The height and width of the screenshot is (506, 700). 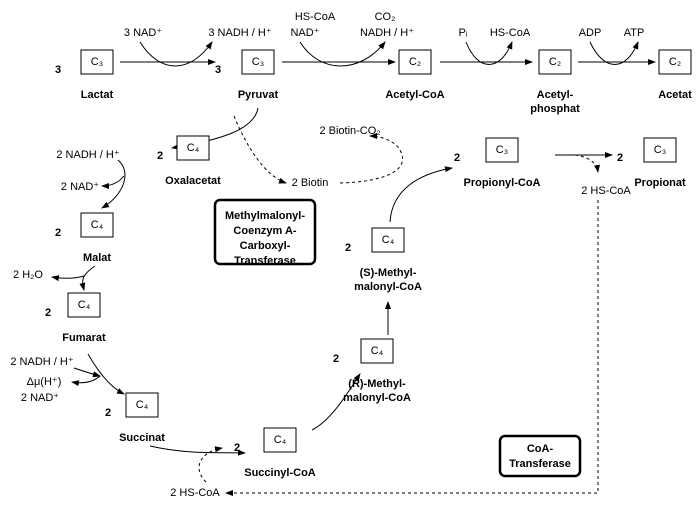 I want to click on enzyme-label: Coenzym A-, so click(x=264, y=231).